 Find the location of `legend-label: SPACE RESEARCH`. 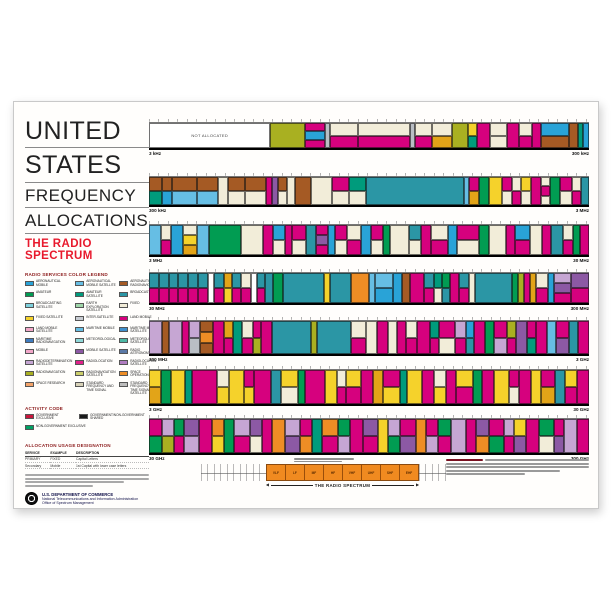

legend-label: SPACE RESEARCH is located at coordinates (51, 382).